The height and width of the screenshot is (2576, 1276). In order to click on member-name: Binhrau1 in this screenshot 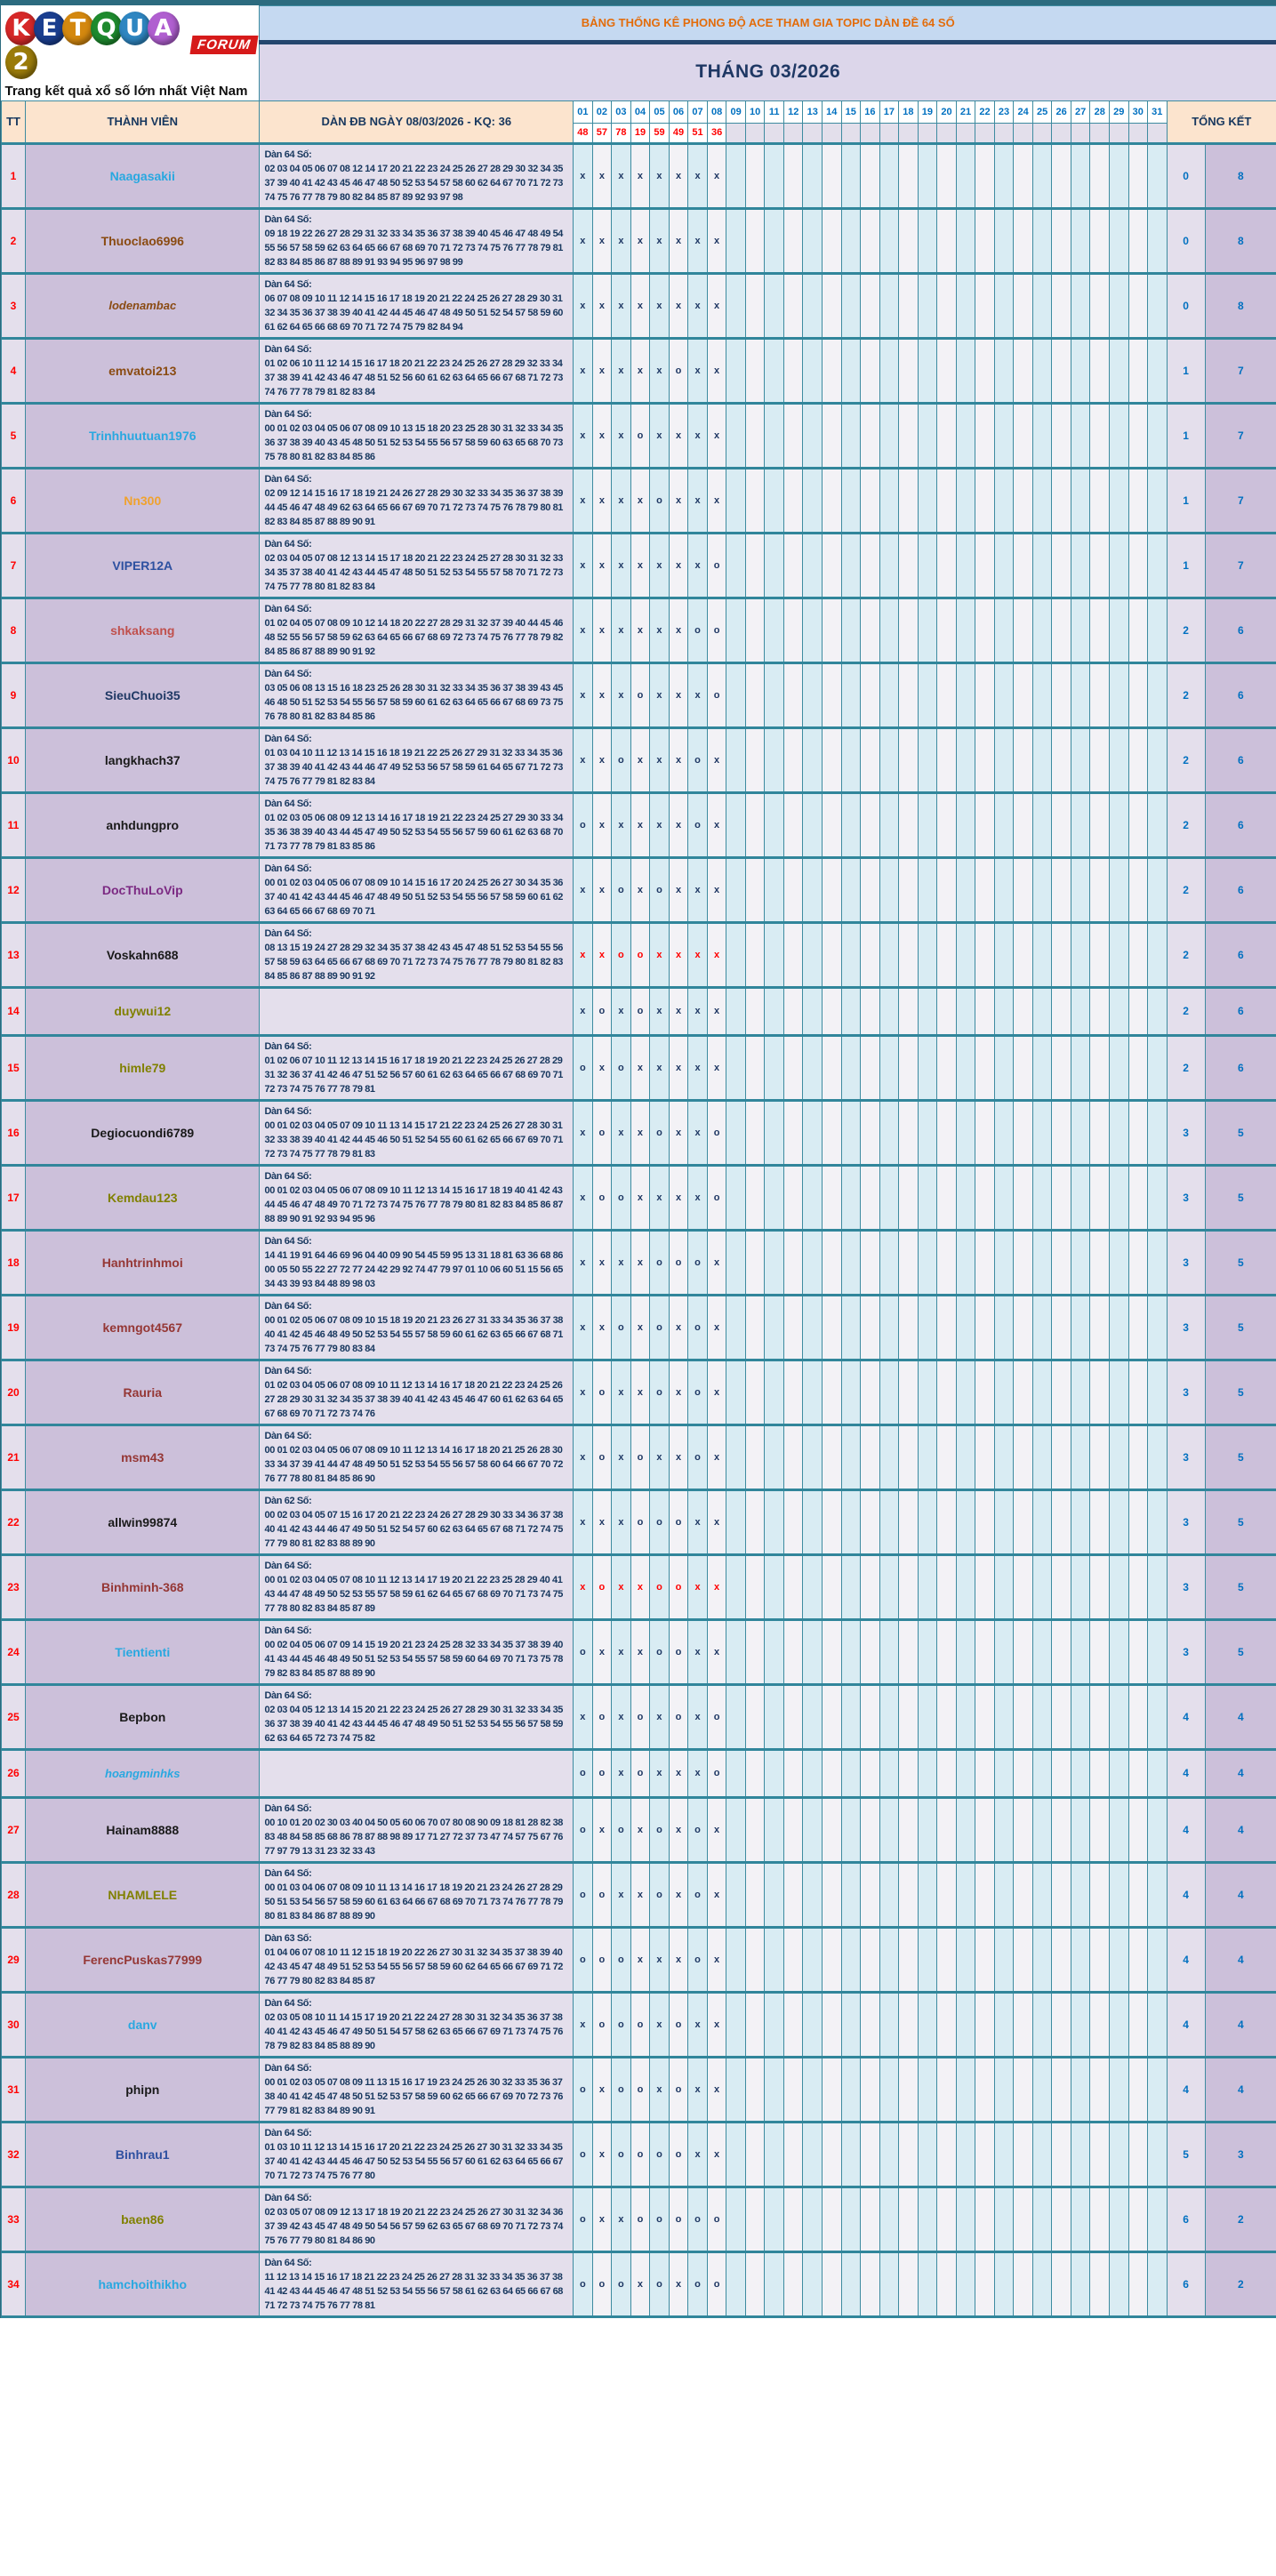, I will do `click(143, 2154)`.